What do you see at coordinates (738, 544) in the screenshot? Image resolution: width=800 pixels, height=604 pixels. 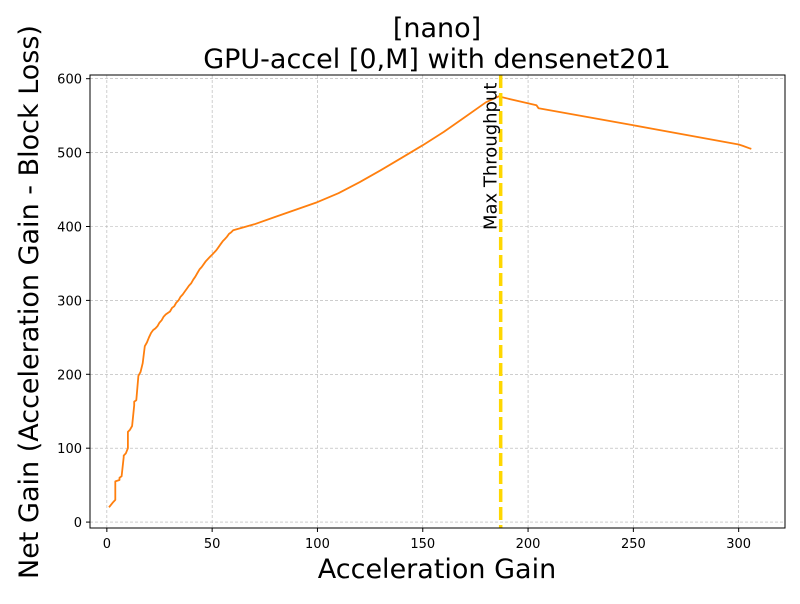 I see `x-tick-label: 300` at bounding box center [738, 544].